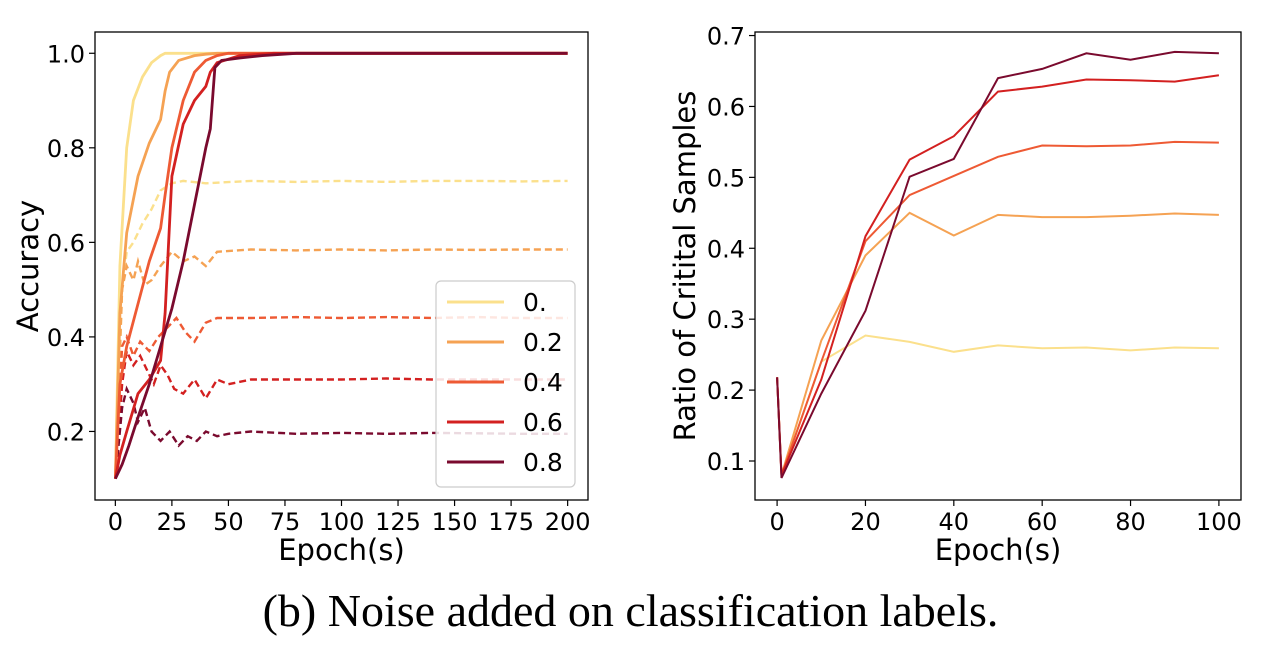 This screenshot has width=1261, height=651. Describe the element at coordinates (455, 522) in the screenshot. I see `accuracy-xtick-label: 150` at that location.